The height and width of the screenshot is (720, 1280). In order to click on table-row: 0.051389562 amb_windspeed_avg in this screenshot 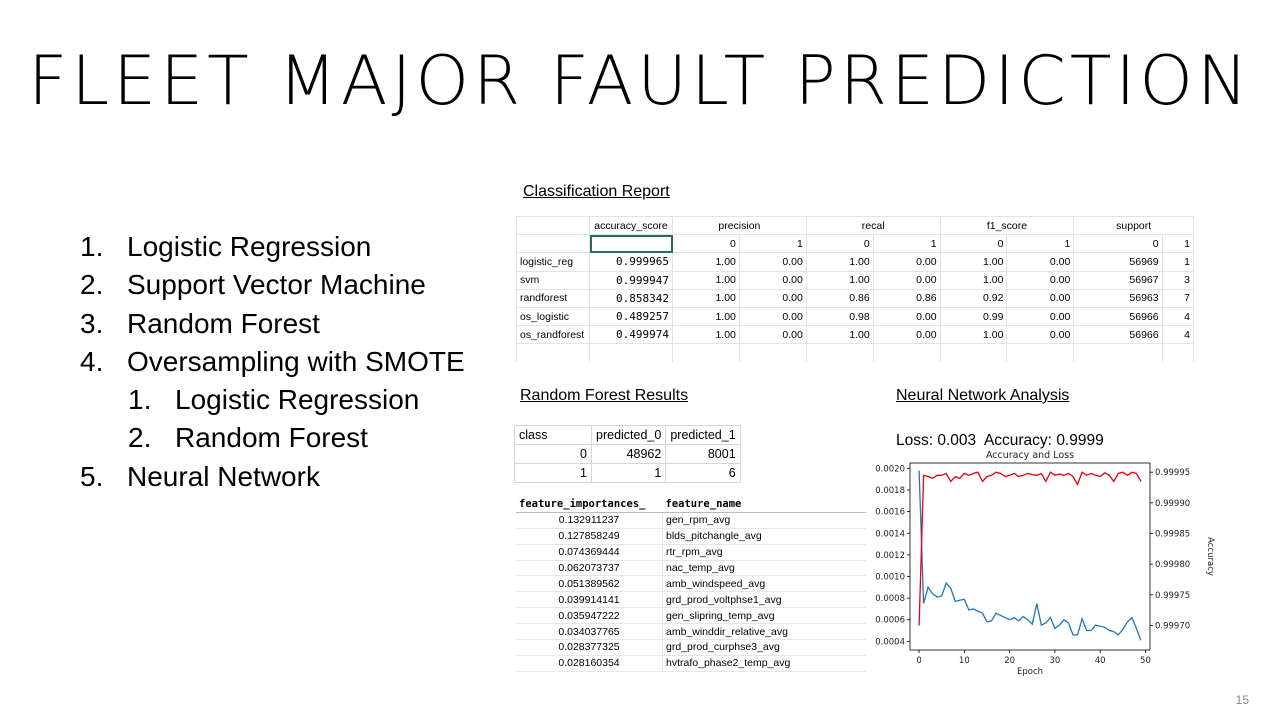, I will do `click(691, 584)`.